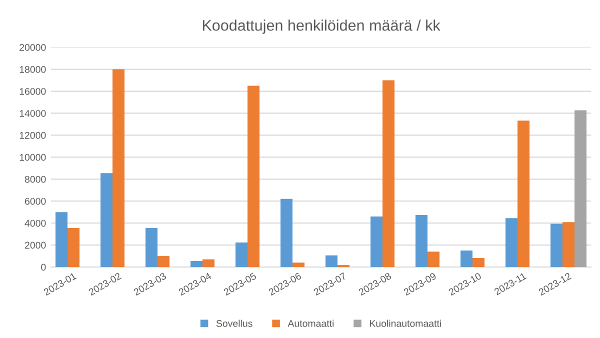  What do you see at coordinates (33, 157) in the screenshot?
I see `y-tick-label: 10000` at bounding box center [33, 157].